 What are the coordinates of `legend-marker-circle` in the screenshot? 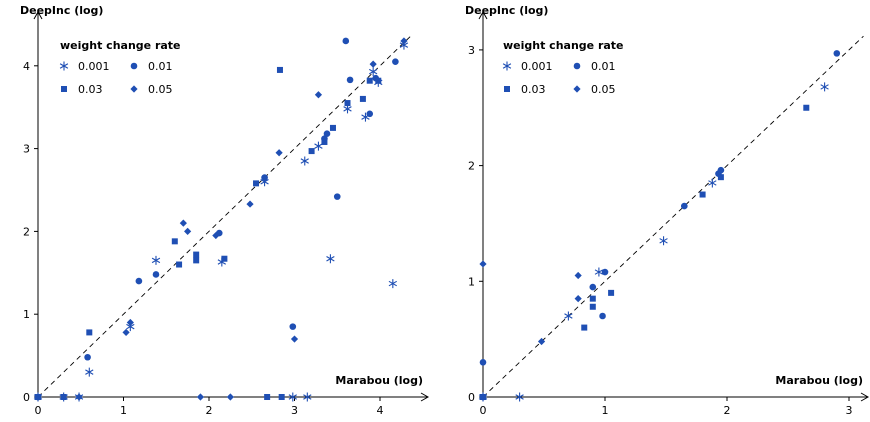 It's located at (577, 66).